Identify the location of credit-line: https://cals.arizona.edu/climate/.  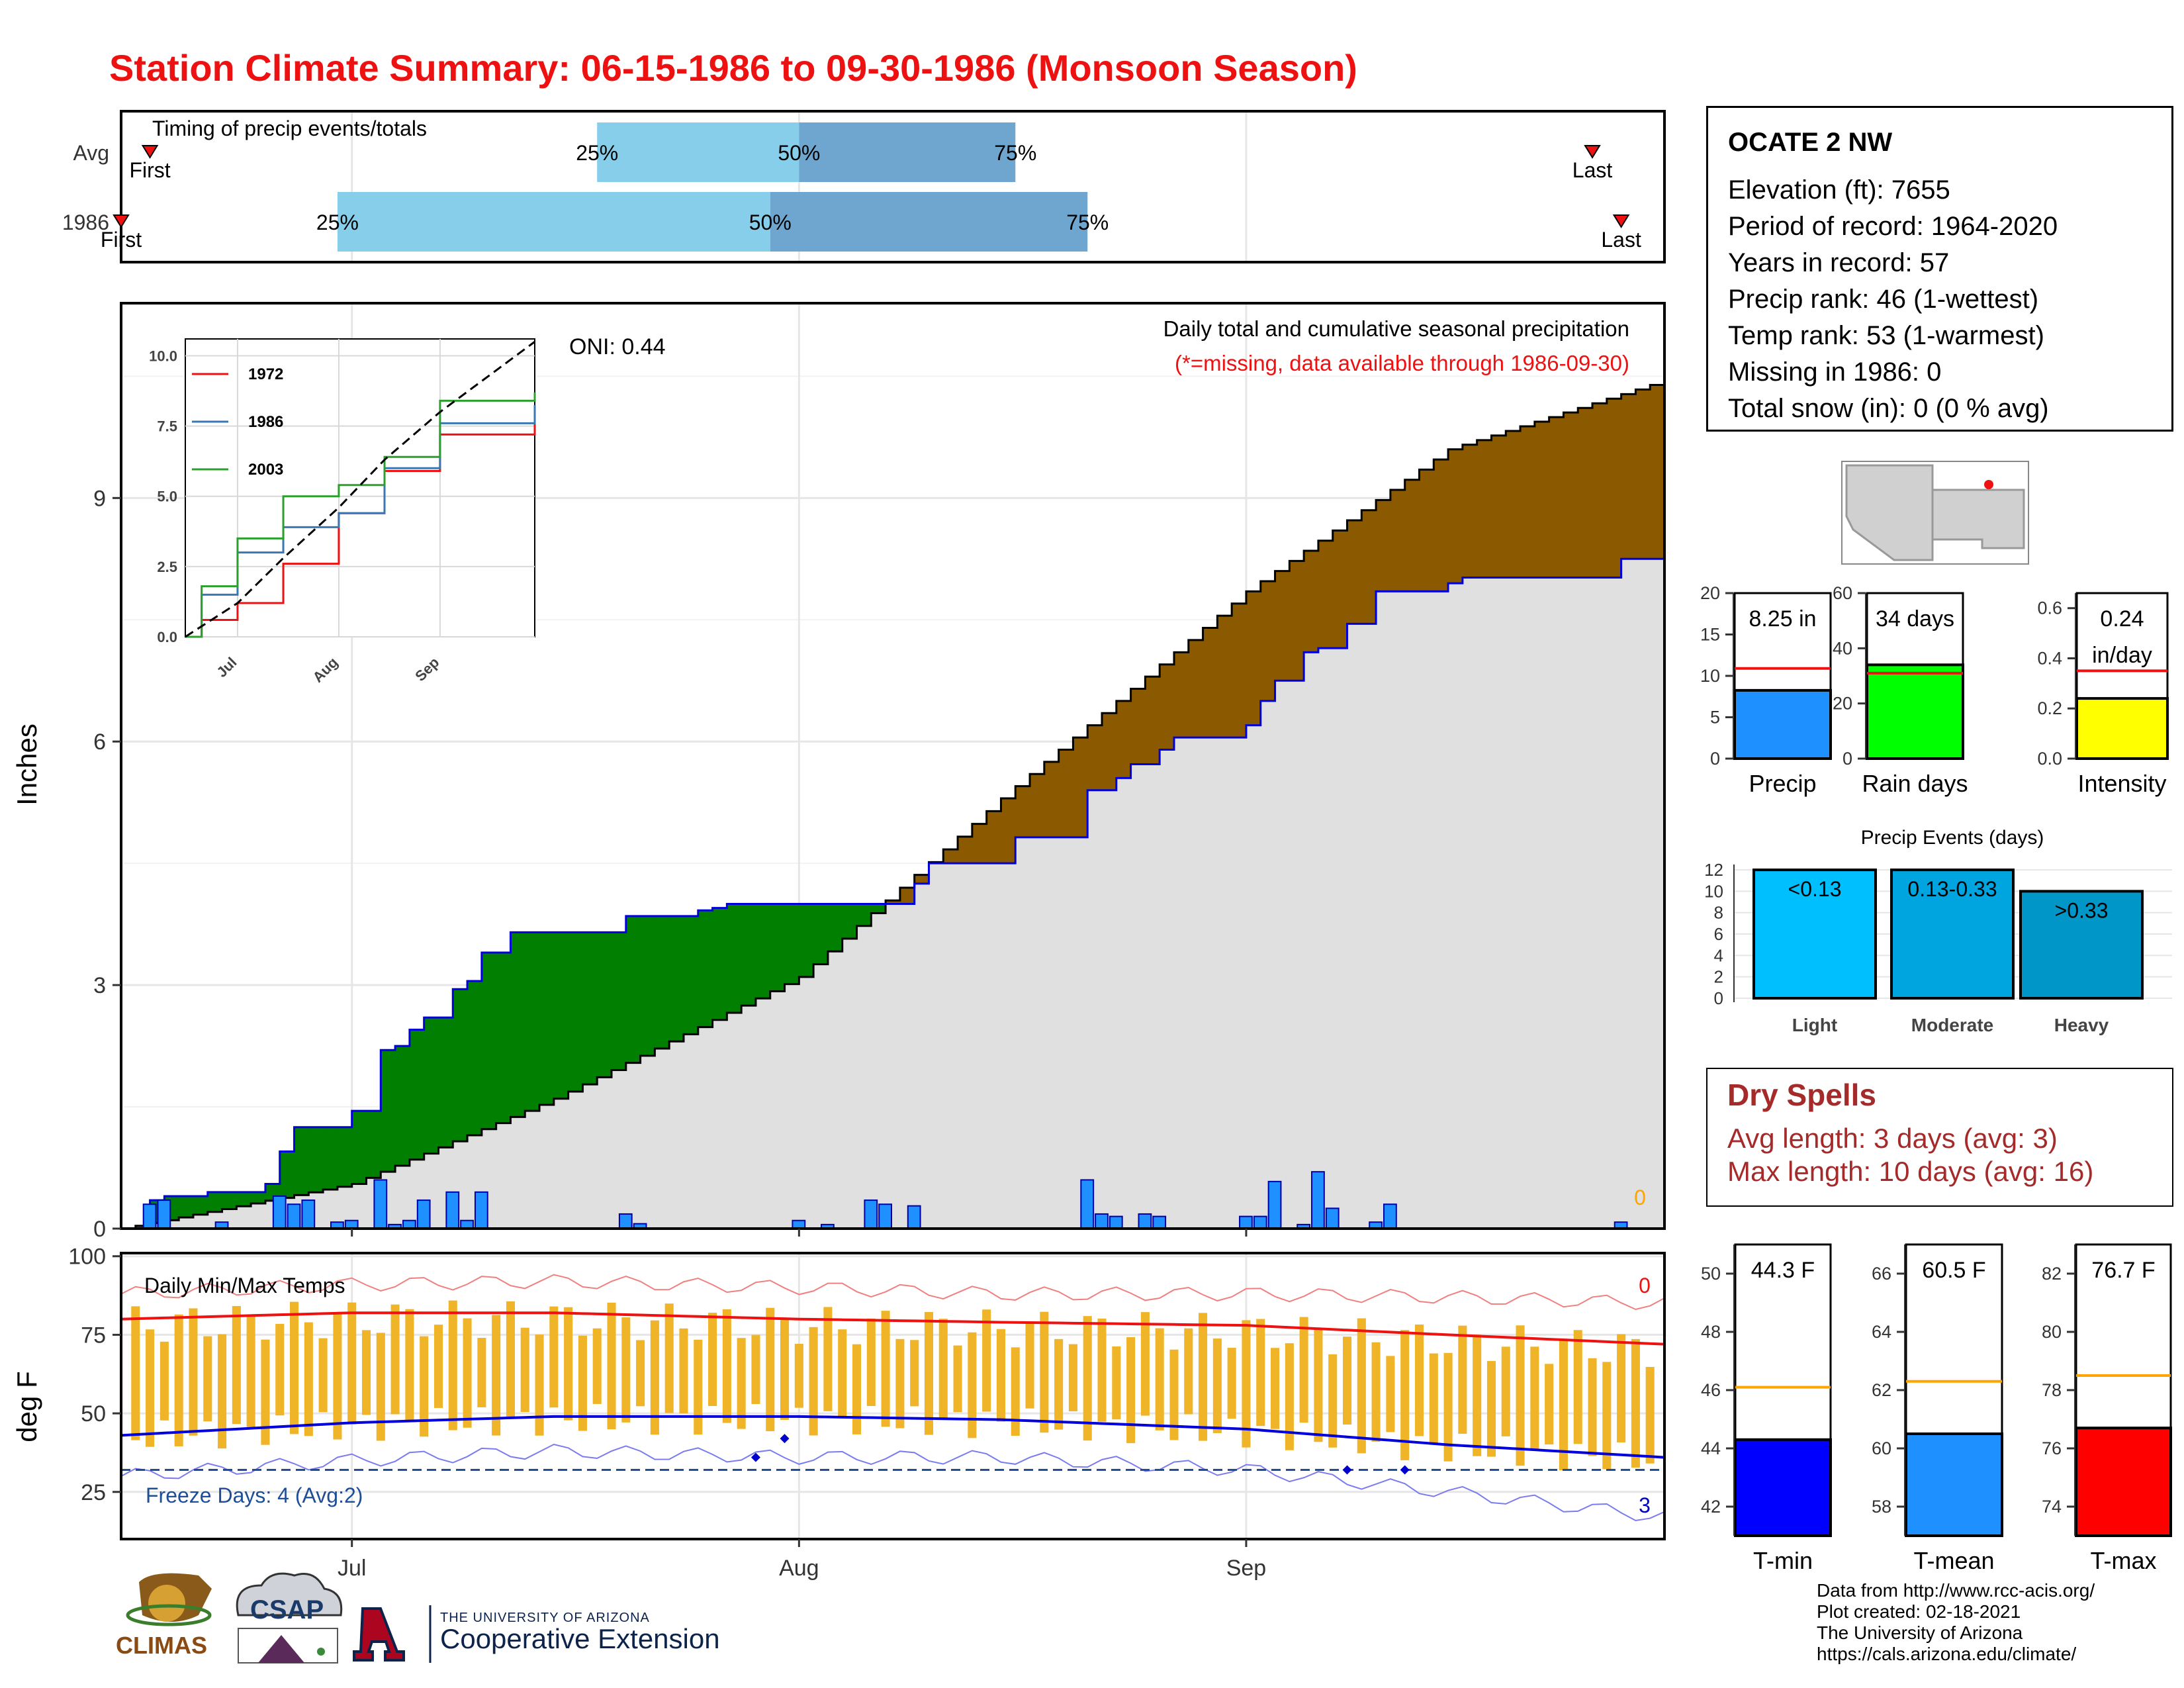
(1947, 1654).